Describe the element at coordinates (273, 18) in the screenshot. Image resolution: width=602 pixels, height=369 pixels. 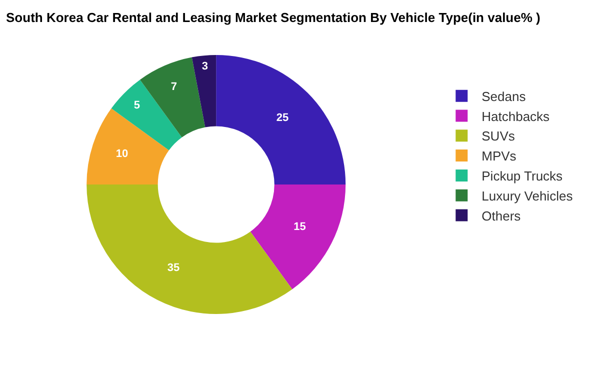
I see `chart-title: South Korea Car Rental and Leasing Market Segmentation By Vehicle Type(in value% )` at that location.